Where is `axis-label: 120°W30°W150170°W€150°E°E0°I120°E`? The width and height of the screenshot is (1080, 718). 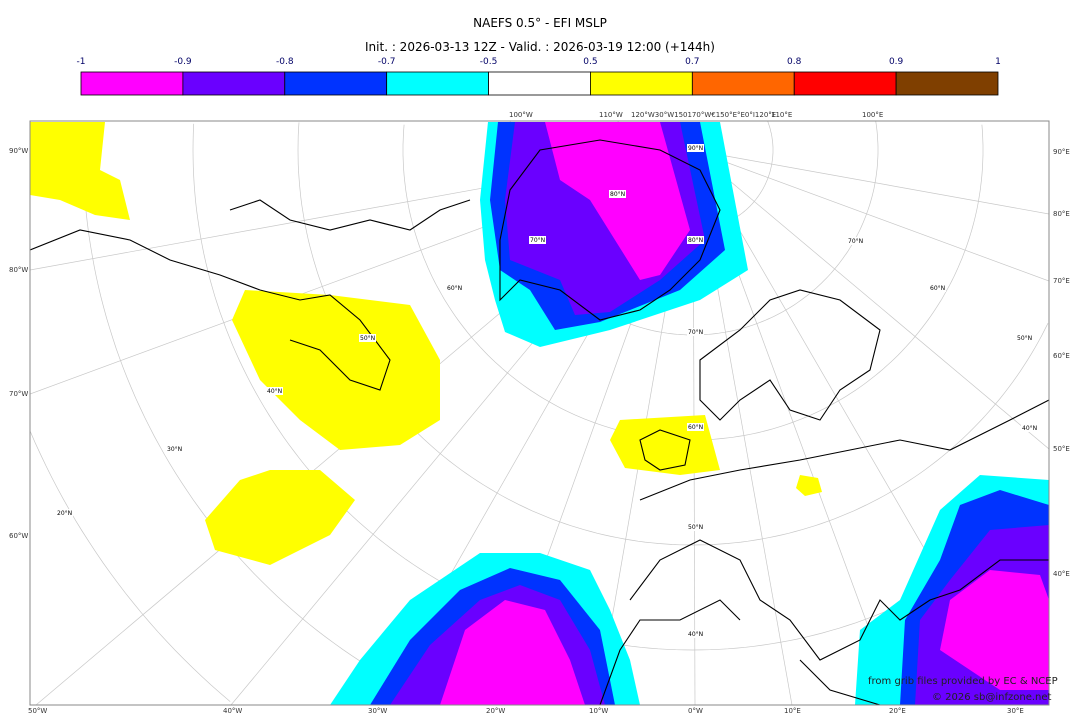
axis-label: 120°W30°W150170°W€150°E°E0°I120°E is located at coordinates (704, 115).